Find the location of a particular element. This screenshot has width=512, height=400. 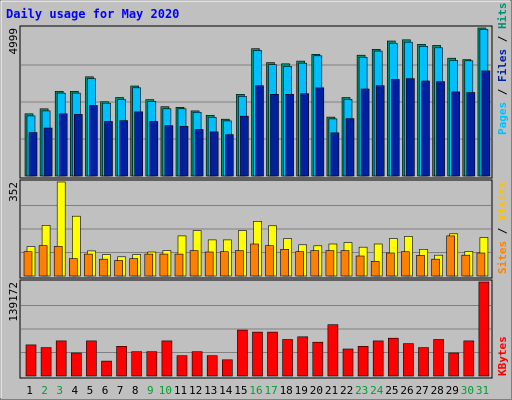

legend-kbytes: KBytes is located at coordinates (502, 356).